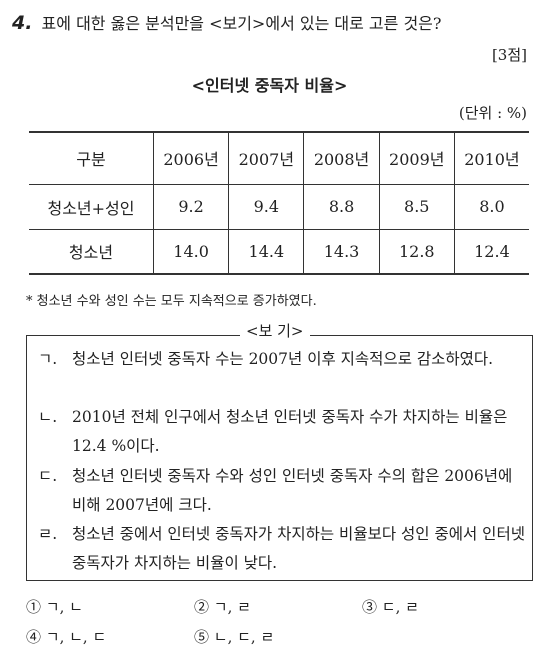 This screenshot has height=648, width=539. What do you see at coordinates (269, 85) in the screenshot?
I see `table-title: <인터넷 중독자 비율>` at bounding box center [269, 85].